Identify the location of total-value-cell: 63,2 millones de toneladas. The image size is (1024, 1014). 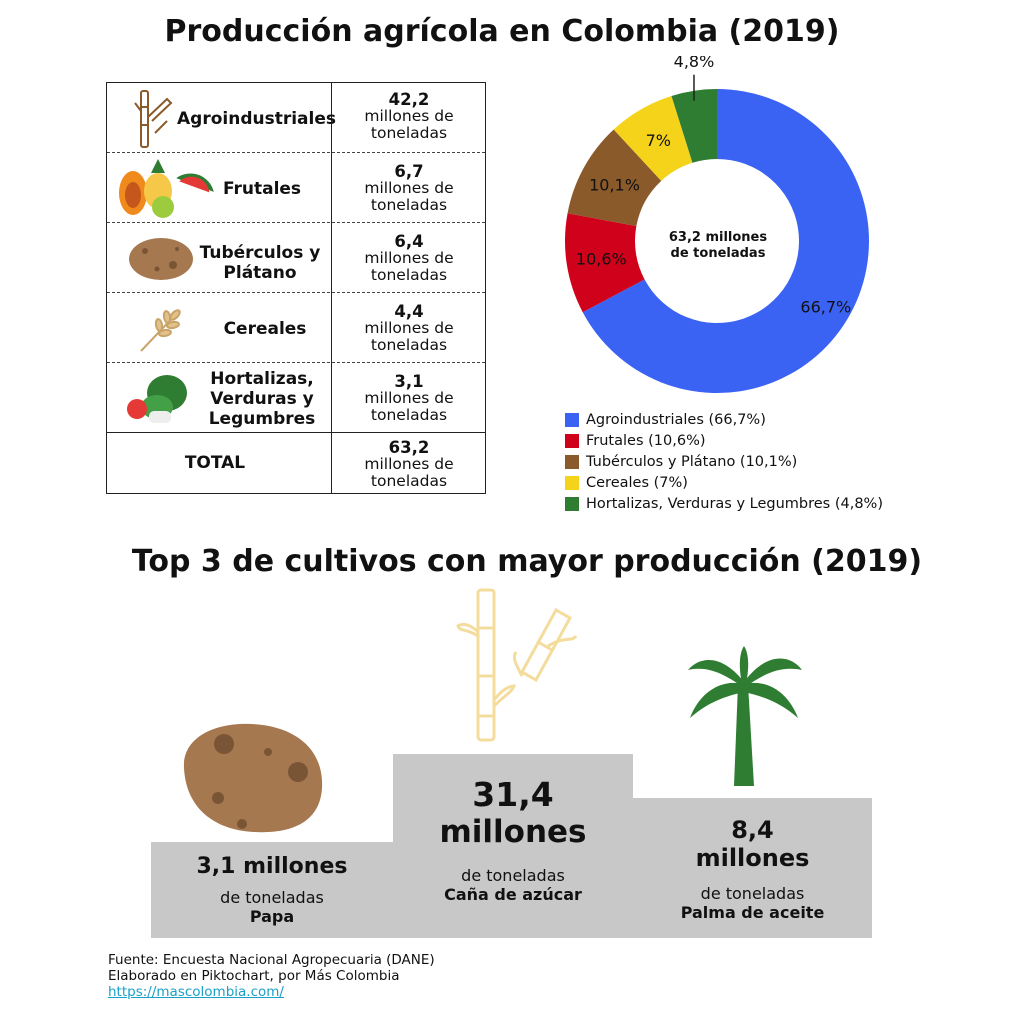
(409, 464).